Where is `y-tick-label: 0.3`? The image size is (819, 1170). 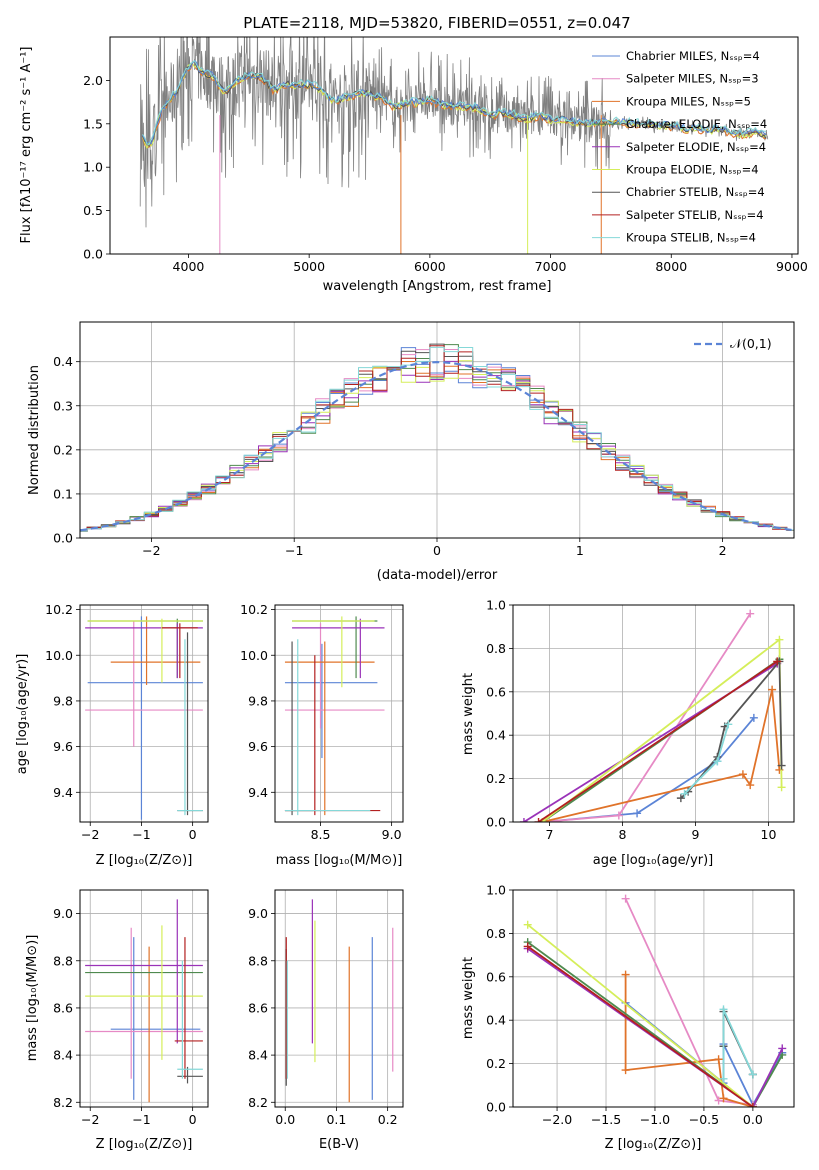 y-tick-label: 0.3 is located at coordinates (63, 405).